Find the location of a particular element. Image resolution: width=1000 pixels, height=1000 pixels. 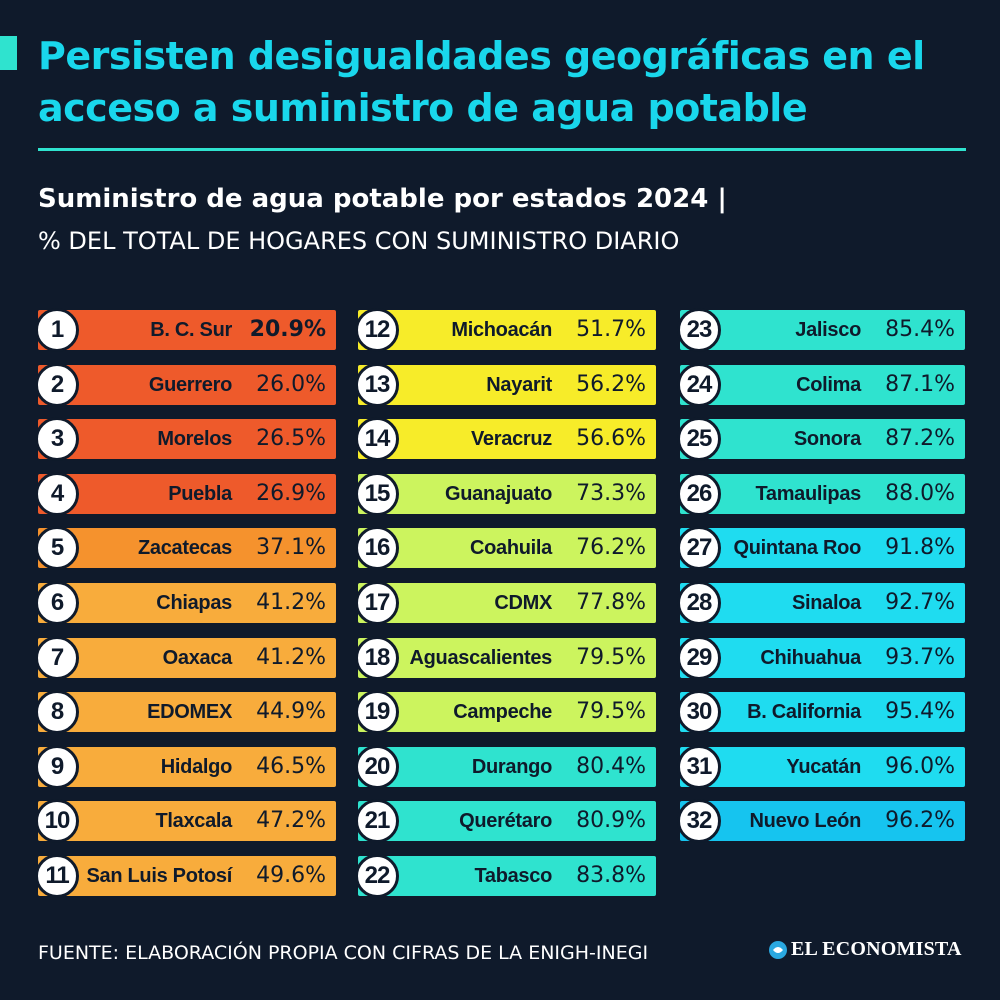

bar-row: 31 Yucatán 96.0% is located at coordinates (821, 767).